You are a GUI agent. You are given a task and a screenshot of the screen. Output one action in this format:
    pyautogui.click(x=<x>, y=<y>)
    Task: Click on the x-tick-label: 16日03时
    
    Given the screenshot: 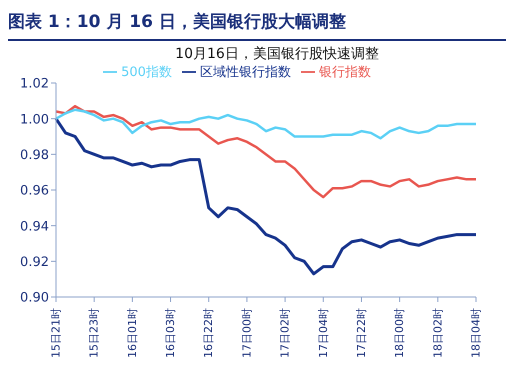 What is the action you would take?
    pyautogui.click(x=171, y=333)
    